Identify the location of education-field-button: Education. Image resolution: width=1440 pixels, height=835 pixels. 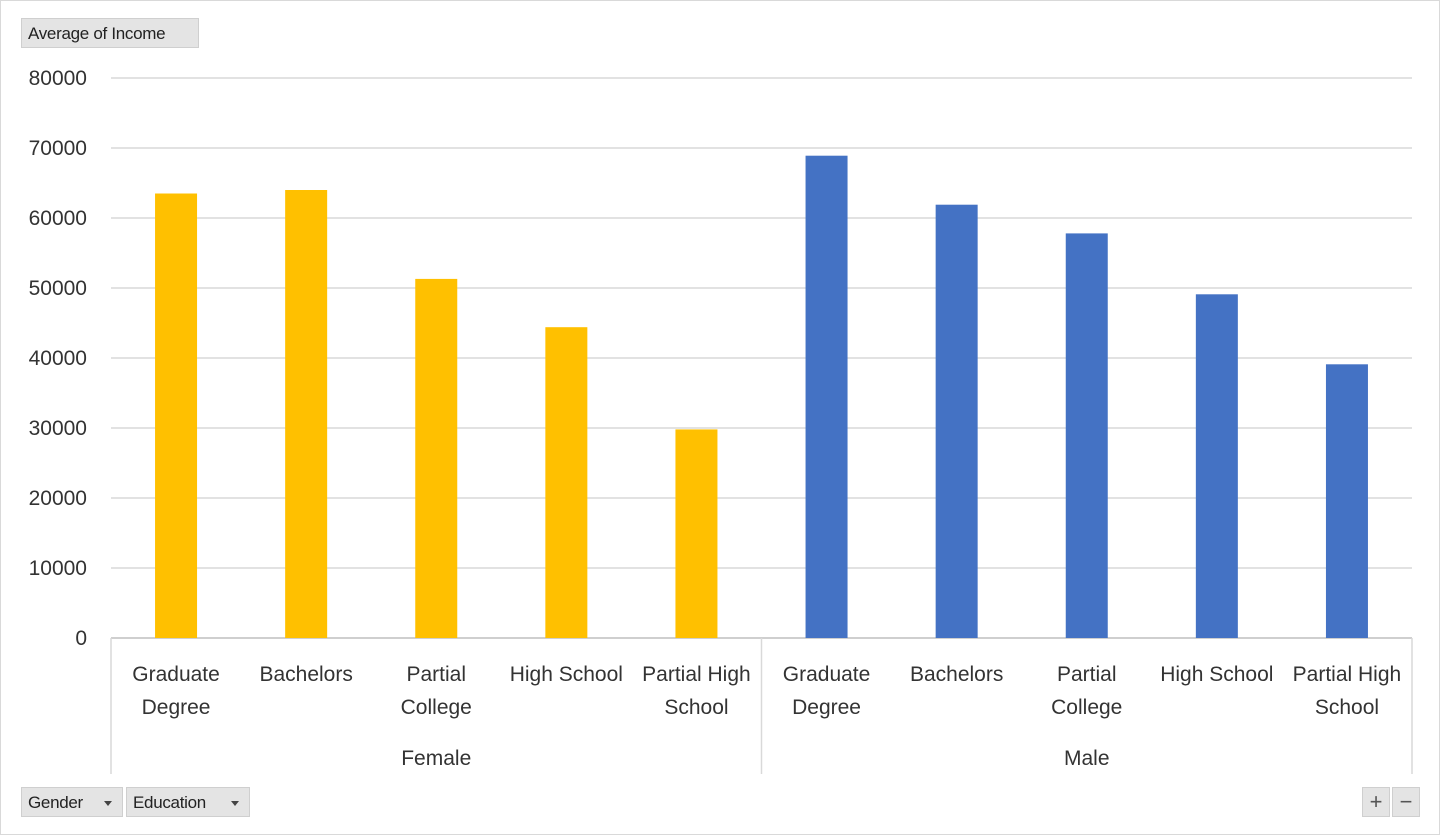
(188, 802).